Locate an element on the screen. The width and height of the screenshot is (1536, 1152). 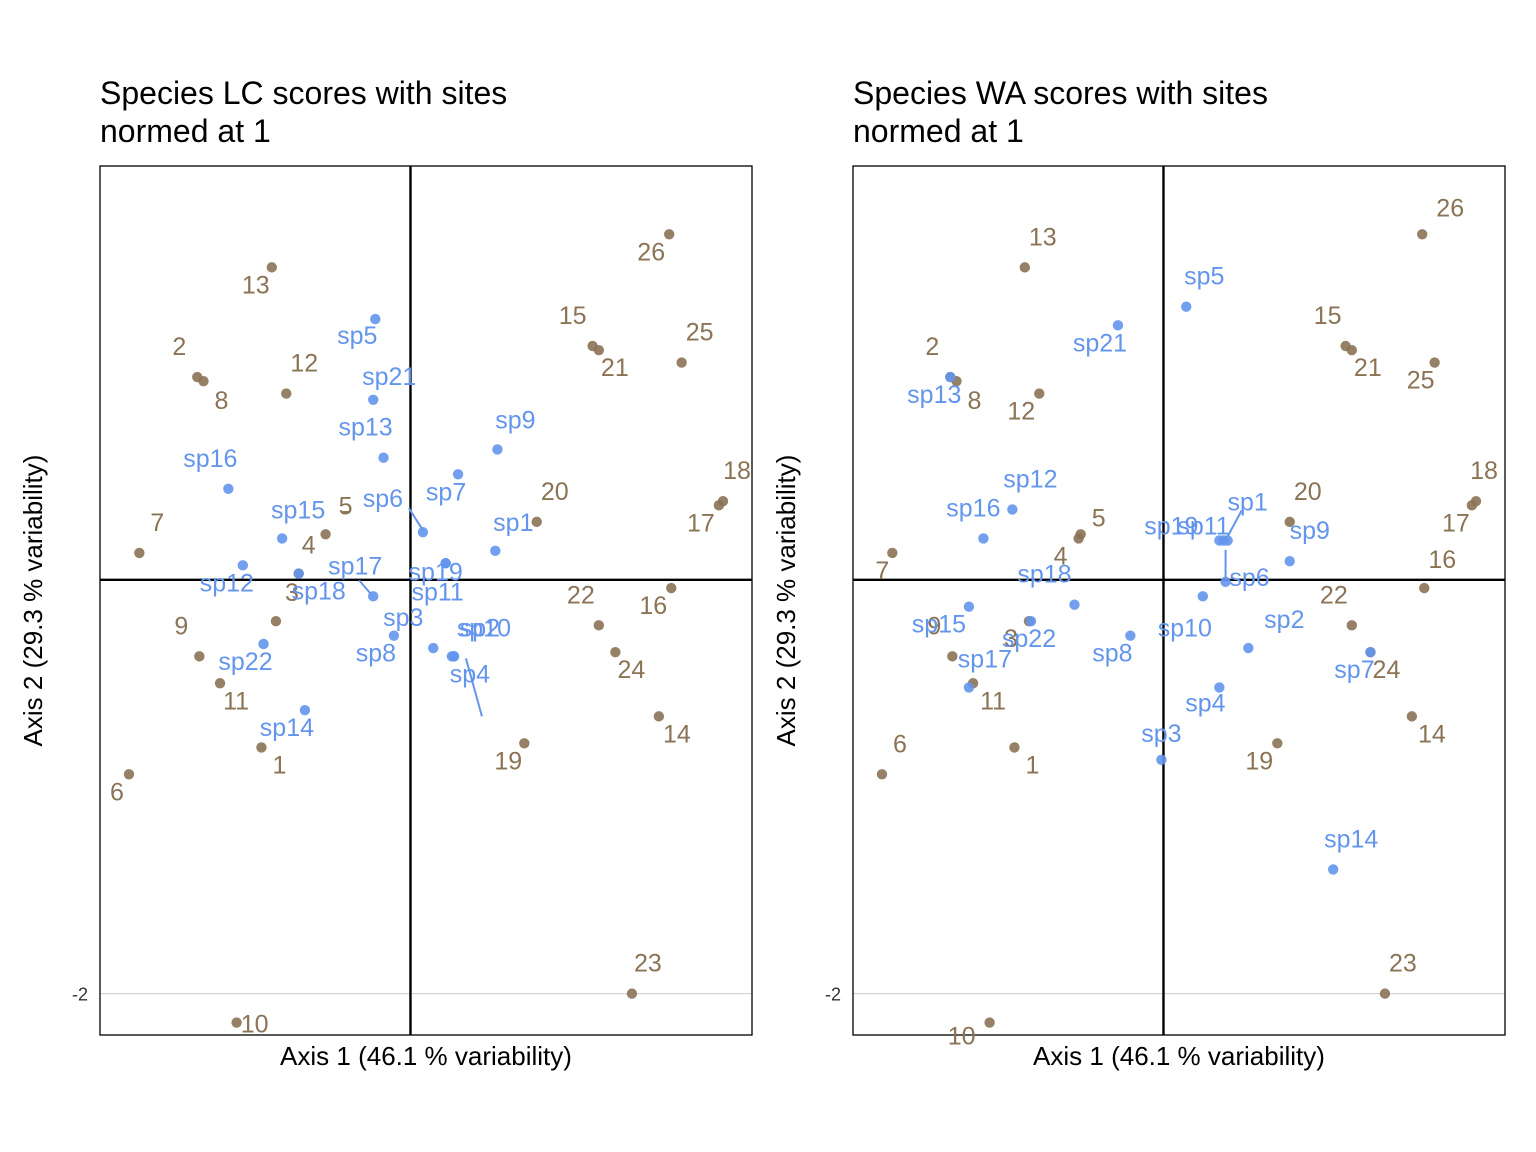
site-label-1: 1 is located at coordinates (279, 765).